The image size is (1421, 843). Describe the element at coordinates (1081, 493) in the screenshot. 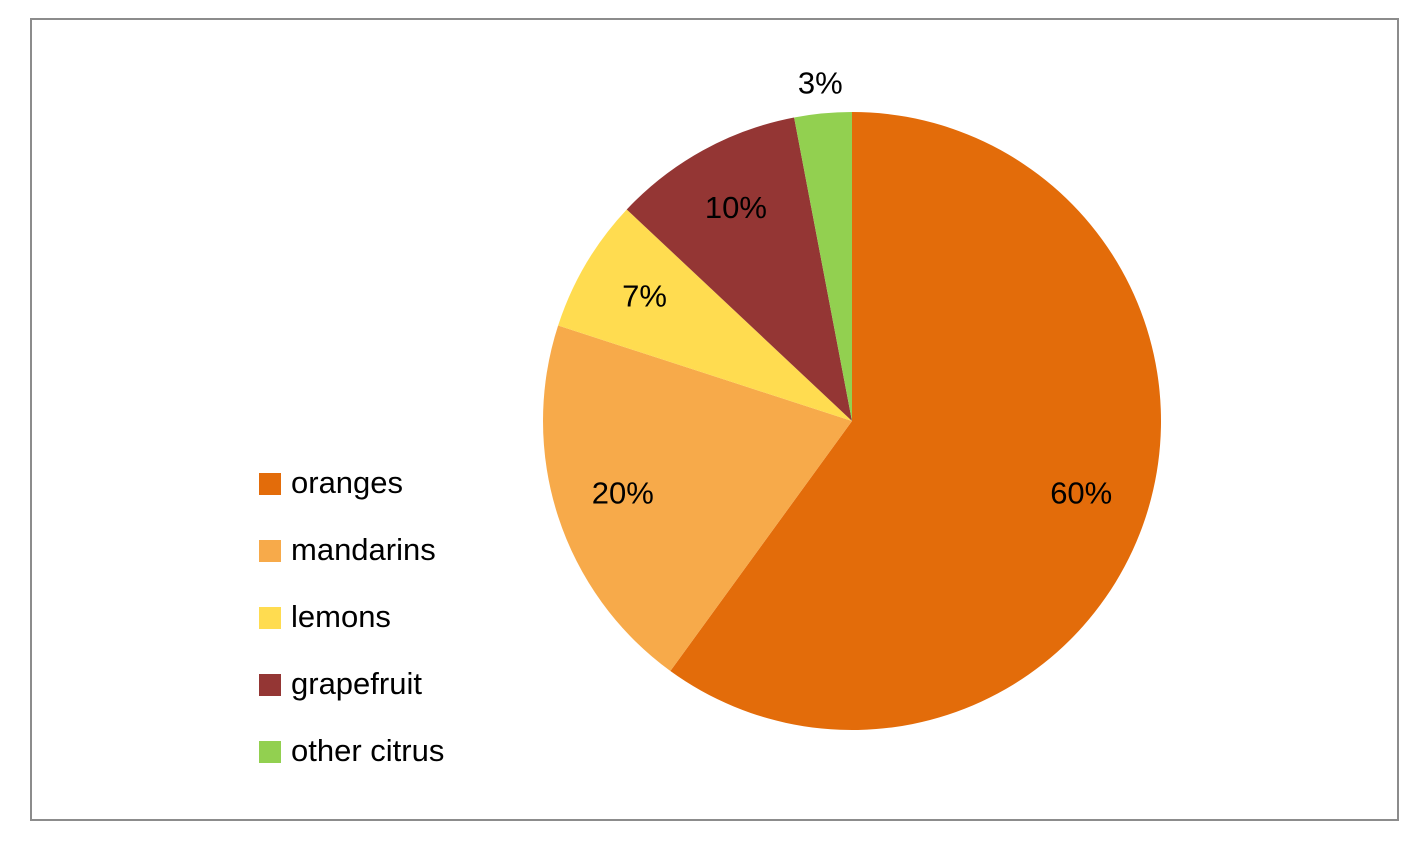

I see `data-label-oranges: 60%` at that location.